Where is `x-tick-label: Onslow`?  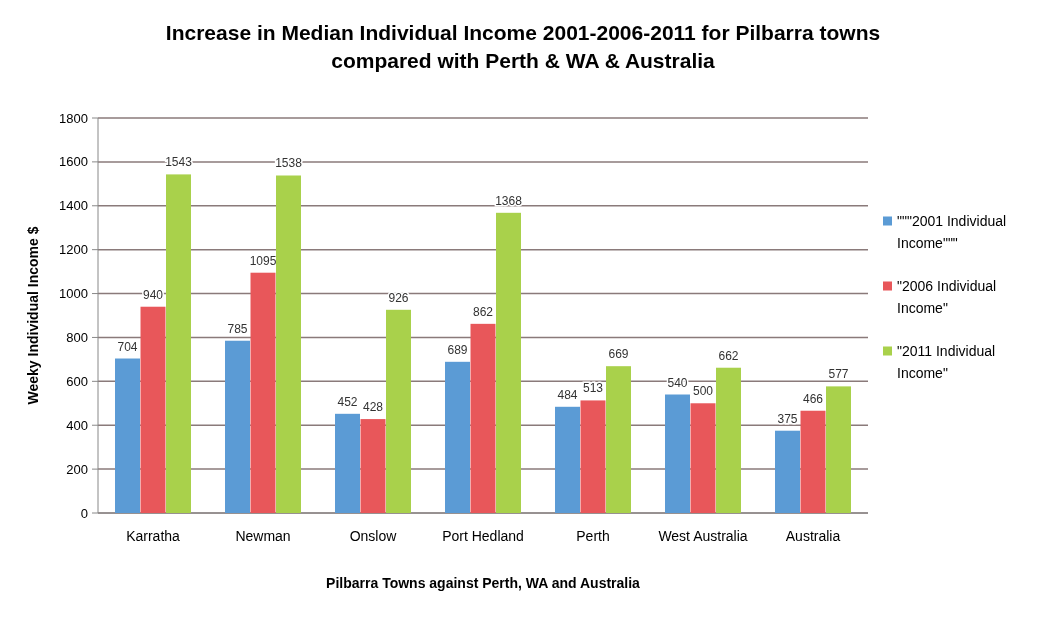
x-tick-label: Onslow is located at coordinates (373, 536).